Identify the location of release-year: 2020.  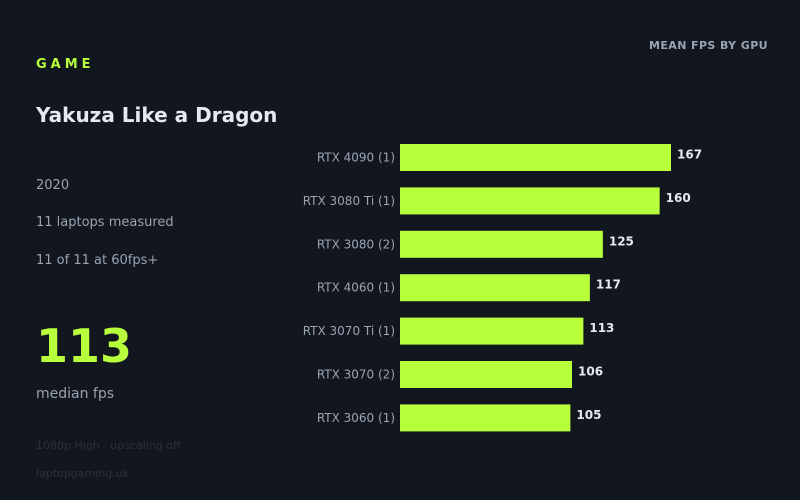
(53, 185).